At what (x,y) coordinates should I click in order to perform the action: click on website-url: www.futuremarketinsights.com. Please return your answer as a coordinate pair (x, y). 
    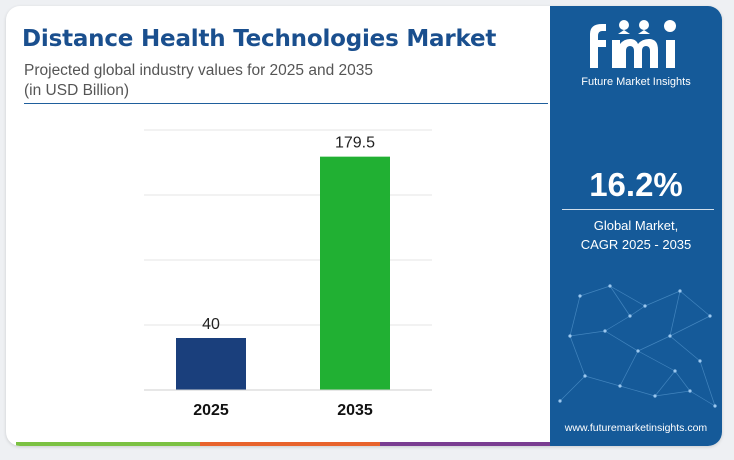
    Looking at the image, I should click on (636, 428).